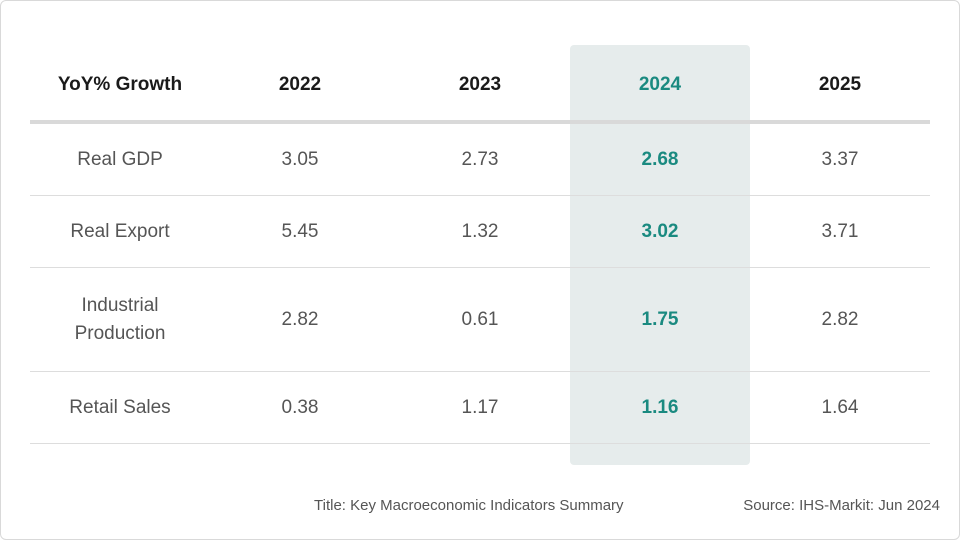 The image size is (960, 540). I want to click on cell-value: 1.32, so click(480, 231).